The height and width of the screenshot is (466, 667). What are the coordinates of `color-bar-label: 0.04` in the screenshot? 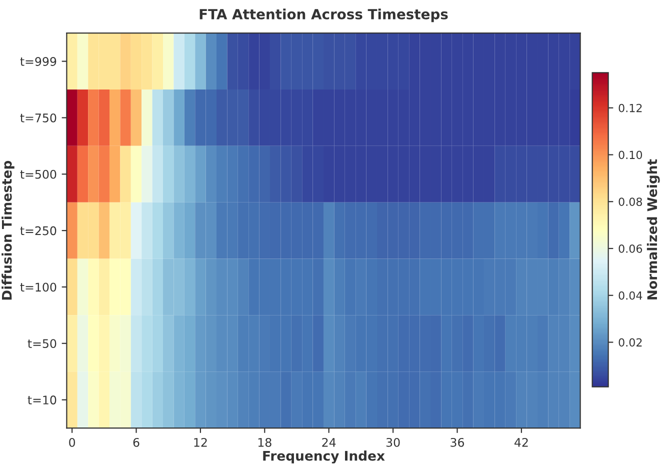 It's located at (630, 295).